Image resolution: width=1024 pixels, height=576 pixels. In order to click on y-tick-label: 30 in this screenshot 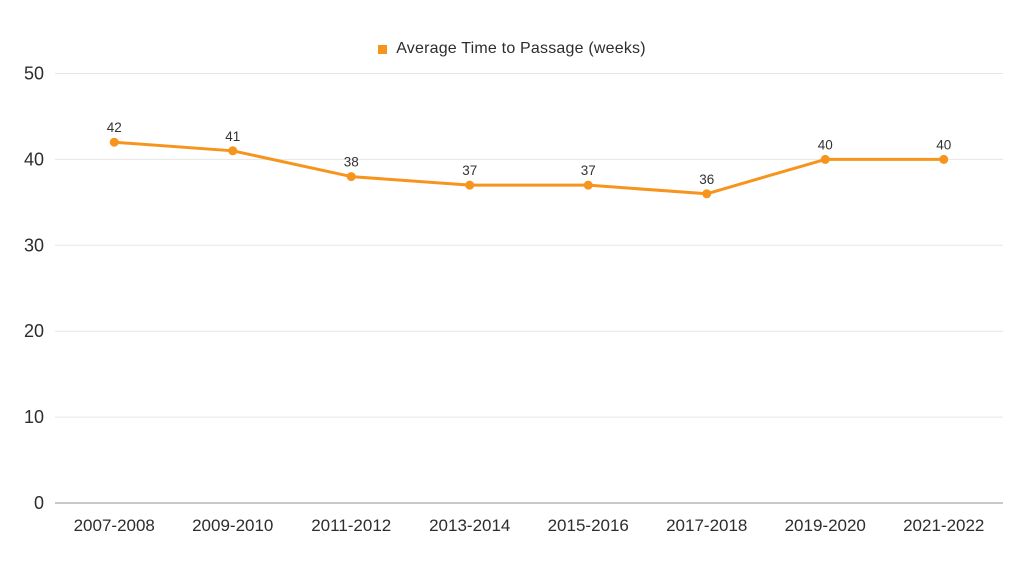, I will do `click(34, 245)`.